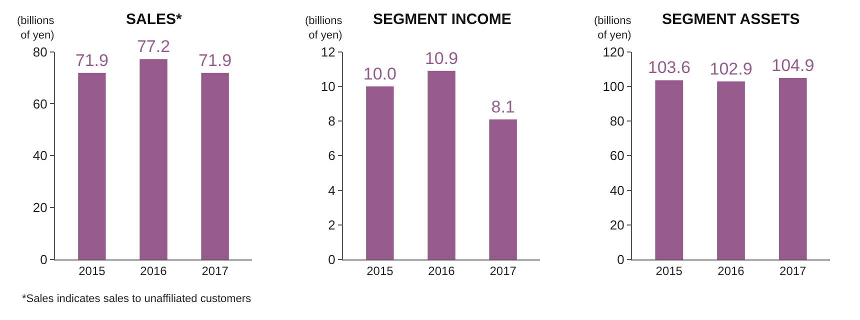 The image size is (860, 320). What do you see at coordinates (137, 299) in the screenshot?
I see `text: *Sales indicates sales to unaffiliated customers` at bounding box center [137, 299].